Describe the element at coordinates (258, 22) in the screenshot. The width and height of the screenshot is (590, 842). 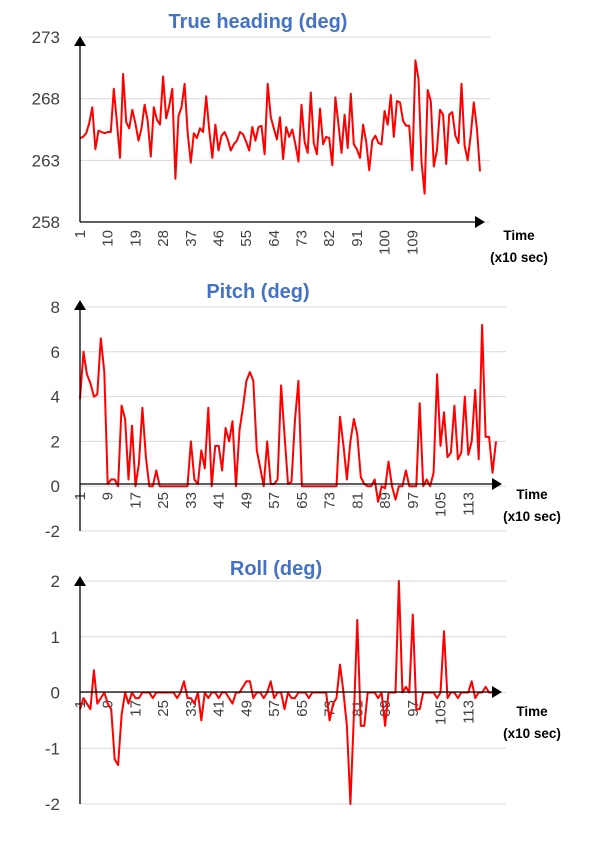
I see `chart-title: True heading (deg)` at that location.